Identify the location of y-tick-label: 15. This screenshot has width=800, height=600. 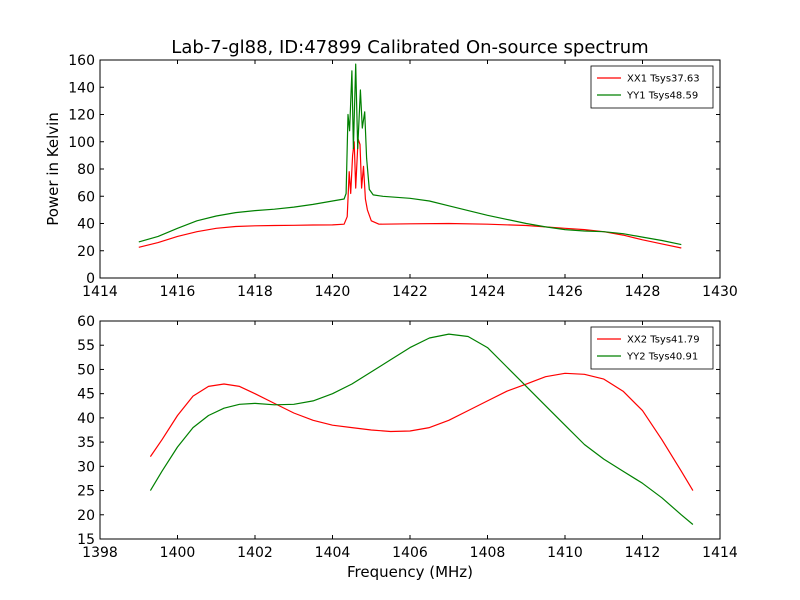
(86, 540).